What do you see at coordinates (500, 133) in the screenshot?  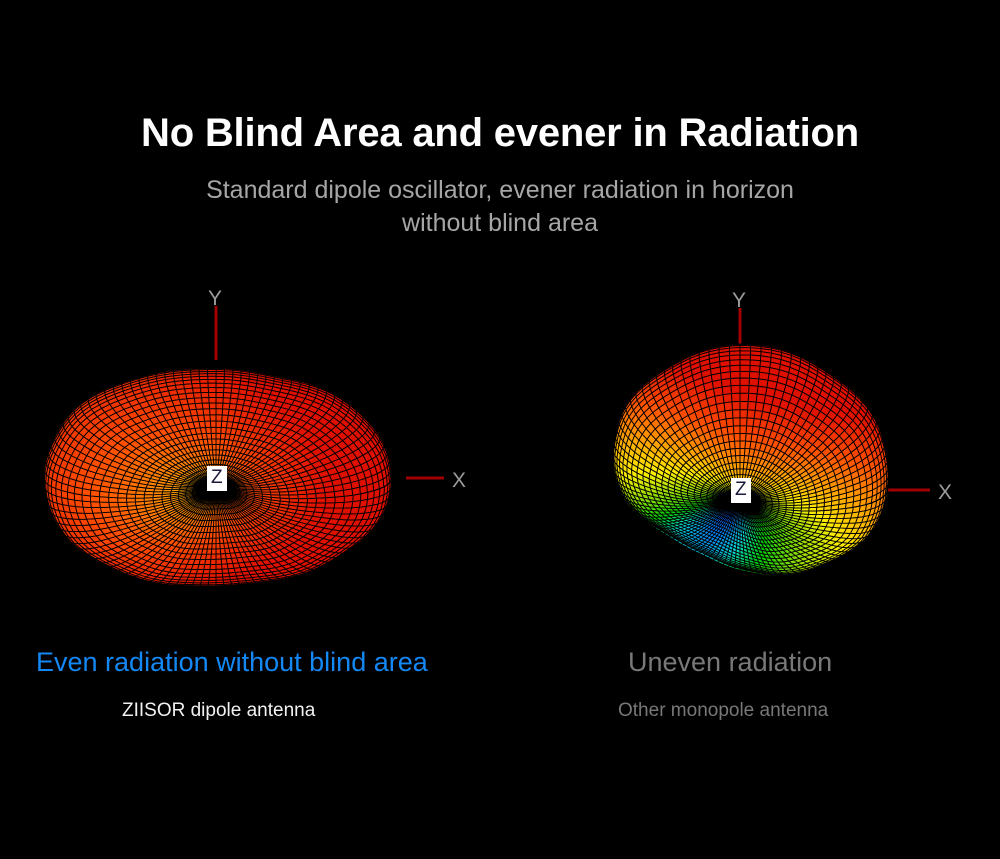 I see `page-title: No Blind Area and evener in Radiation` at bounding box center [500, 133].